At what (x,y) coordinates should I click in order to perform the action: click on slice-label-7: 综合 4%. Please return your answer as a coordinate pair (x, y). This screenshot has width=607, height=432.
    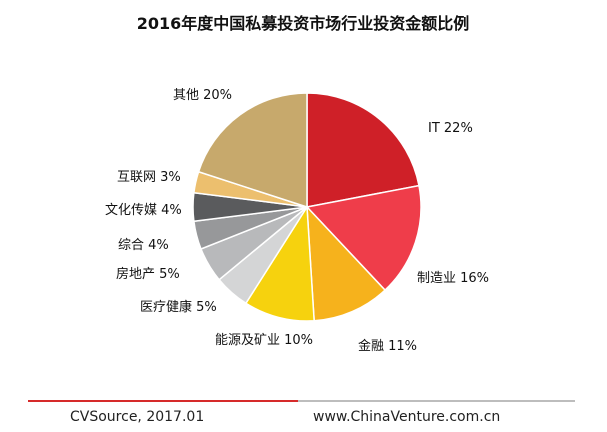
    Looking at the image, I should click on (143, 245).